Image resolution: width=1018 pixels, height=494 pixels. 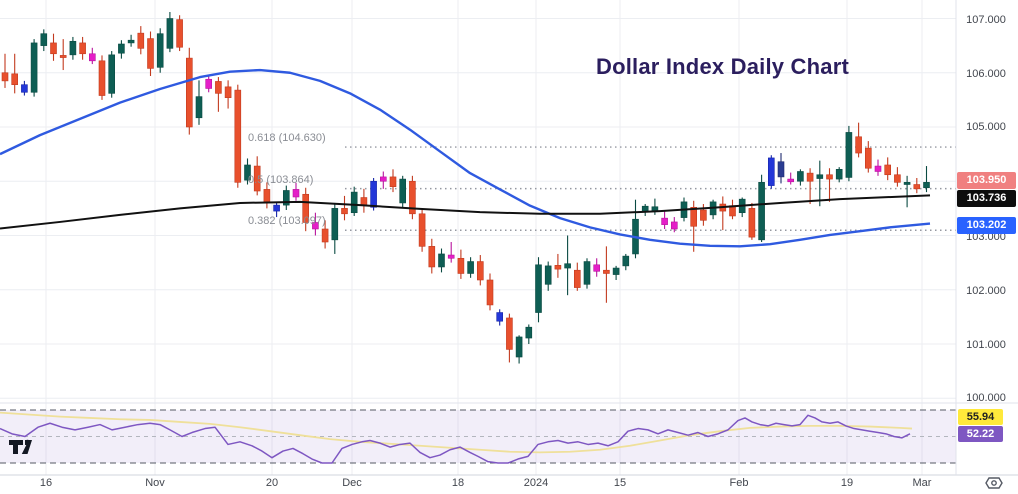 What do you see at coordinates (352, 483) in the screenshot?
I see `time-axis-label: Dec` at bounding box center [352, 483].